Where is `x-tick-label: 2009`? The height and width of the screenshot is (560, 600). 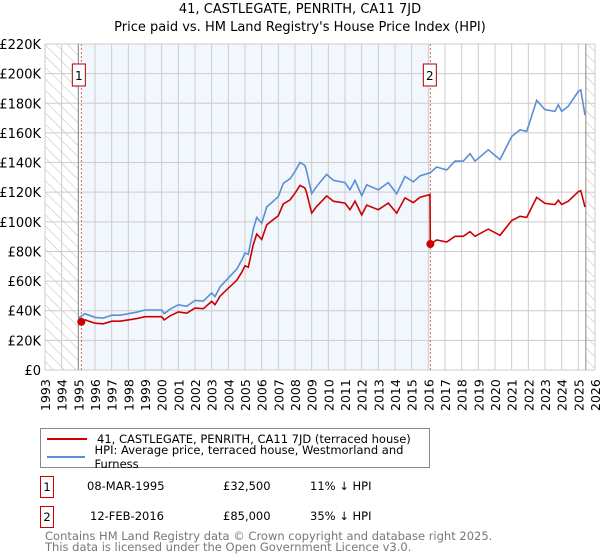
x-tick-label: 2009 is located at coordinates (312, 395).